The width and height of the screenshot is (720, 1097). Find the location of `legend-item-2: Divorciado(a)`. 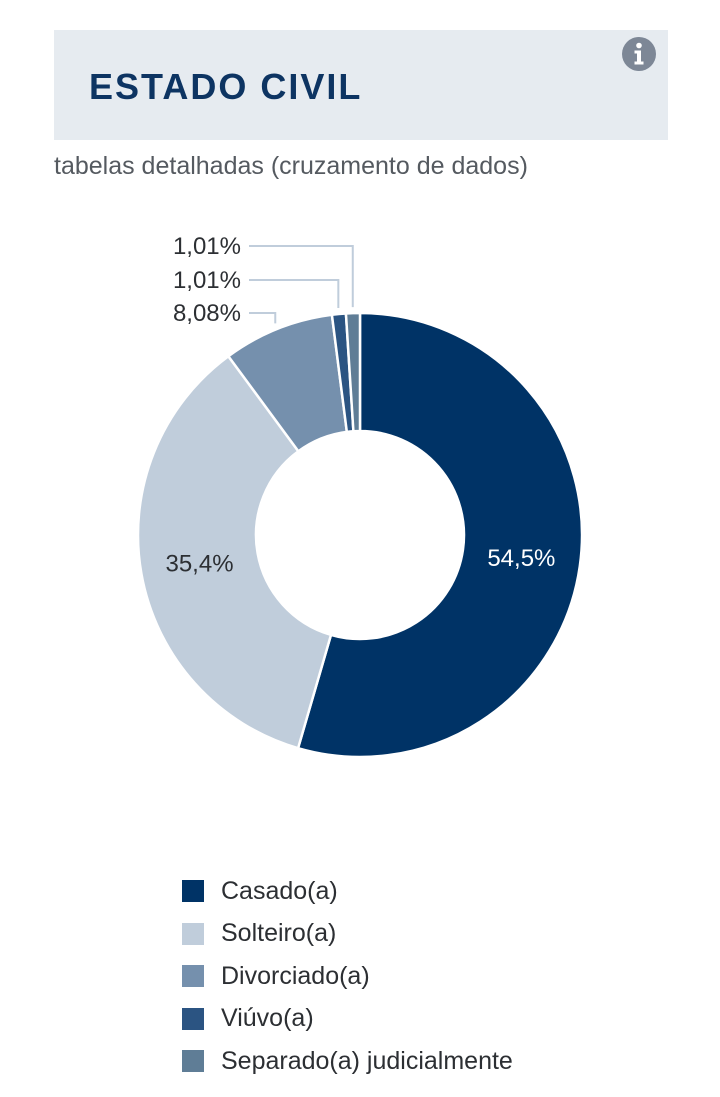

legend-item-2: Divorciado(a) is located at coordinates (347, 976).